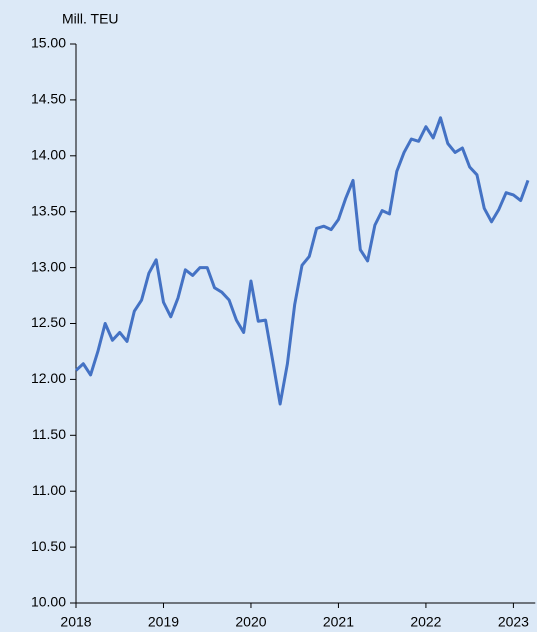 Image resolution: width=537 pixels, height=632 pixels. Describe the element at coordinates (48, 210) in the screenshot. I see `y-tick-label: 13.50` at that location.